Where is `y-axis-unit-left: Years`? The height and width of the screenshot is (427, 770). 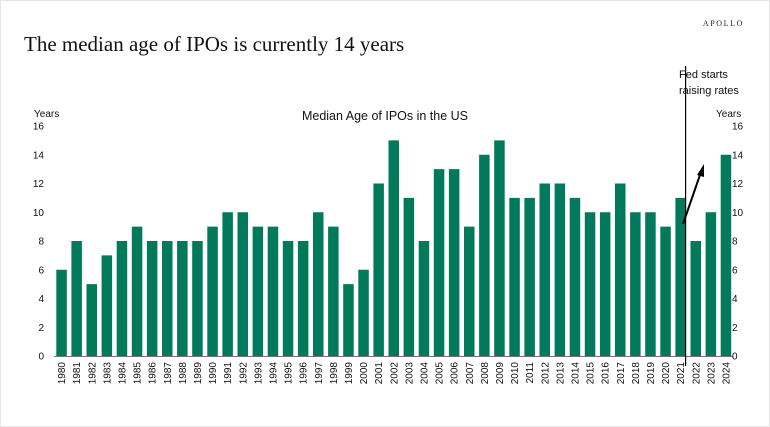 y-axis-unit-left: Years is located at coordinates (46, 114).